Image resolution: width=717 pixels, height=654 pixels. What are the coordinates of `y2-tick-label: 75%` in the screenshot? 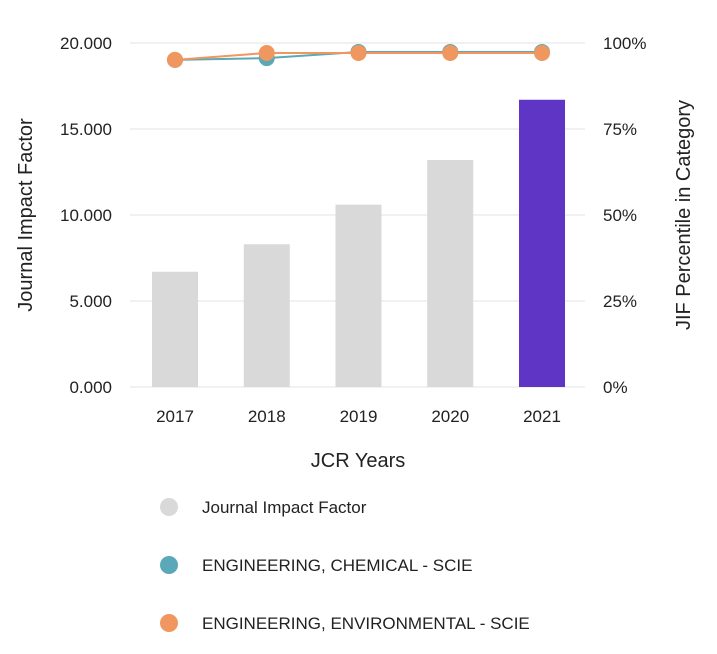 It's located at (620, 129).